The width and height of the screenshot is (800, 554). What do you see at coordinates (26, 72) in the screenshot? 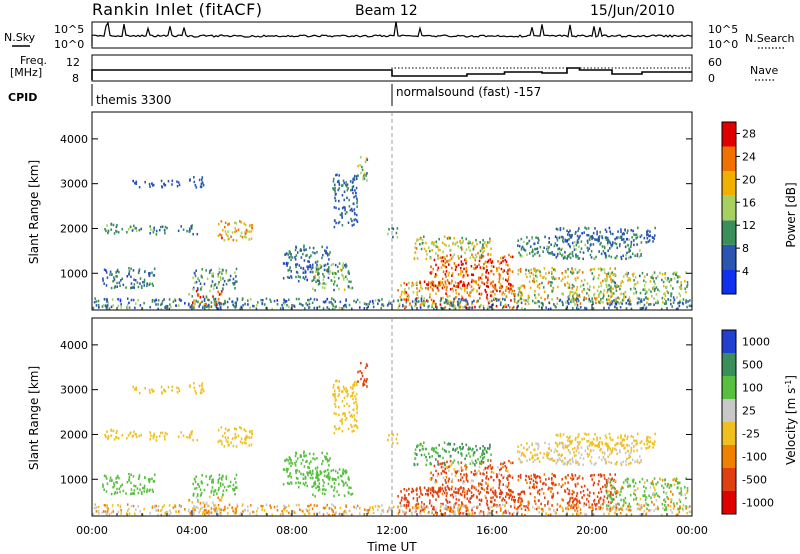
I see `freq-unit: [MHz]` at bounding box center [26, 72].